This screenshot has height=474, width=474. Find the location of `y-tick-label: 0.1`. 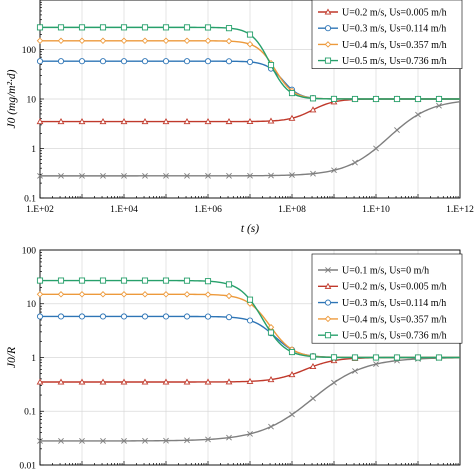

y-tick-label: 0.1 is located at coordinates (30, 199).